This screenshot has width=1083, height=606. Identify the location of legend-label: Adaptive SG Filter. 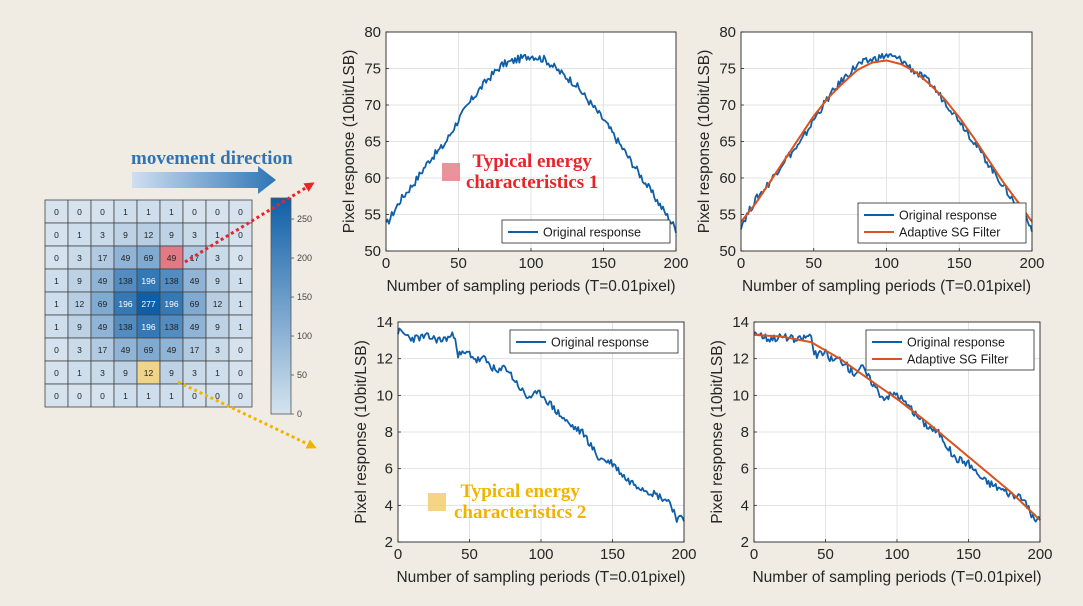
(949, 233).